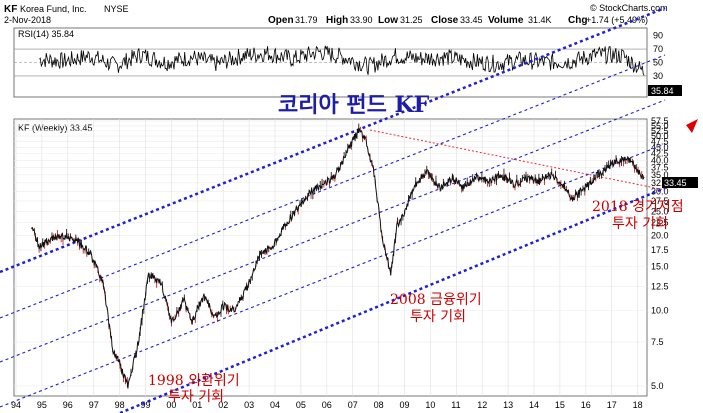  I want to click on x-tick-label: 03, so click(249, 405).